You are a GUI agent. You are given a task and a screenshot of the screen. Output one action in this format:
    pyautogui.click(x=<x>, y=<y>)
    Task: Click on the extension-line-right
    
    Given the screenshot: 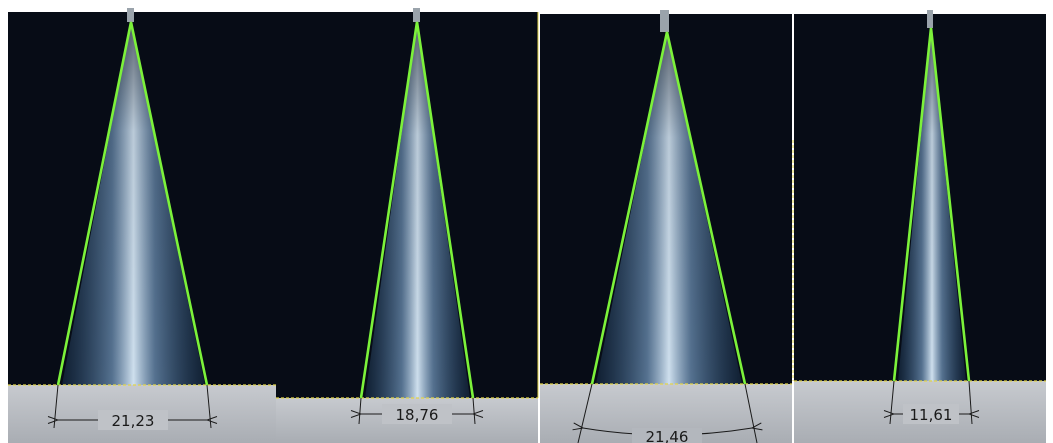 What is the action you would take?
    pyautogui.click(x=751, y=413)
    